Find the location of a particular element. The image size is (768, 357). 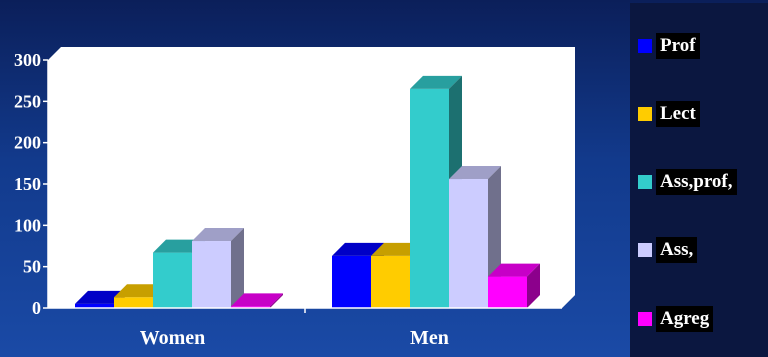

legend-label: Agreg is located at coordinates (684, 319).